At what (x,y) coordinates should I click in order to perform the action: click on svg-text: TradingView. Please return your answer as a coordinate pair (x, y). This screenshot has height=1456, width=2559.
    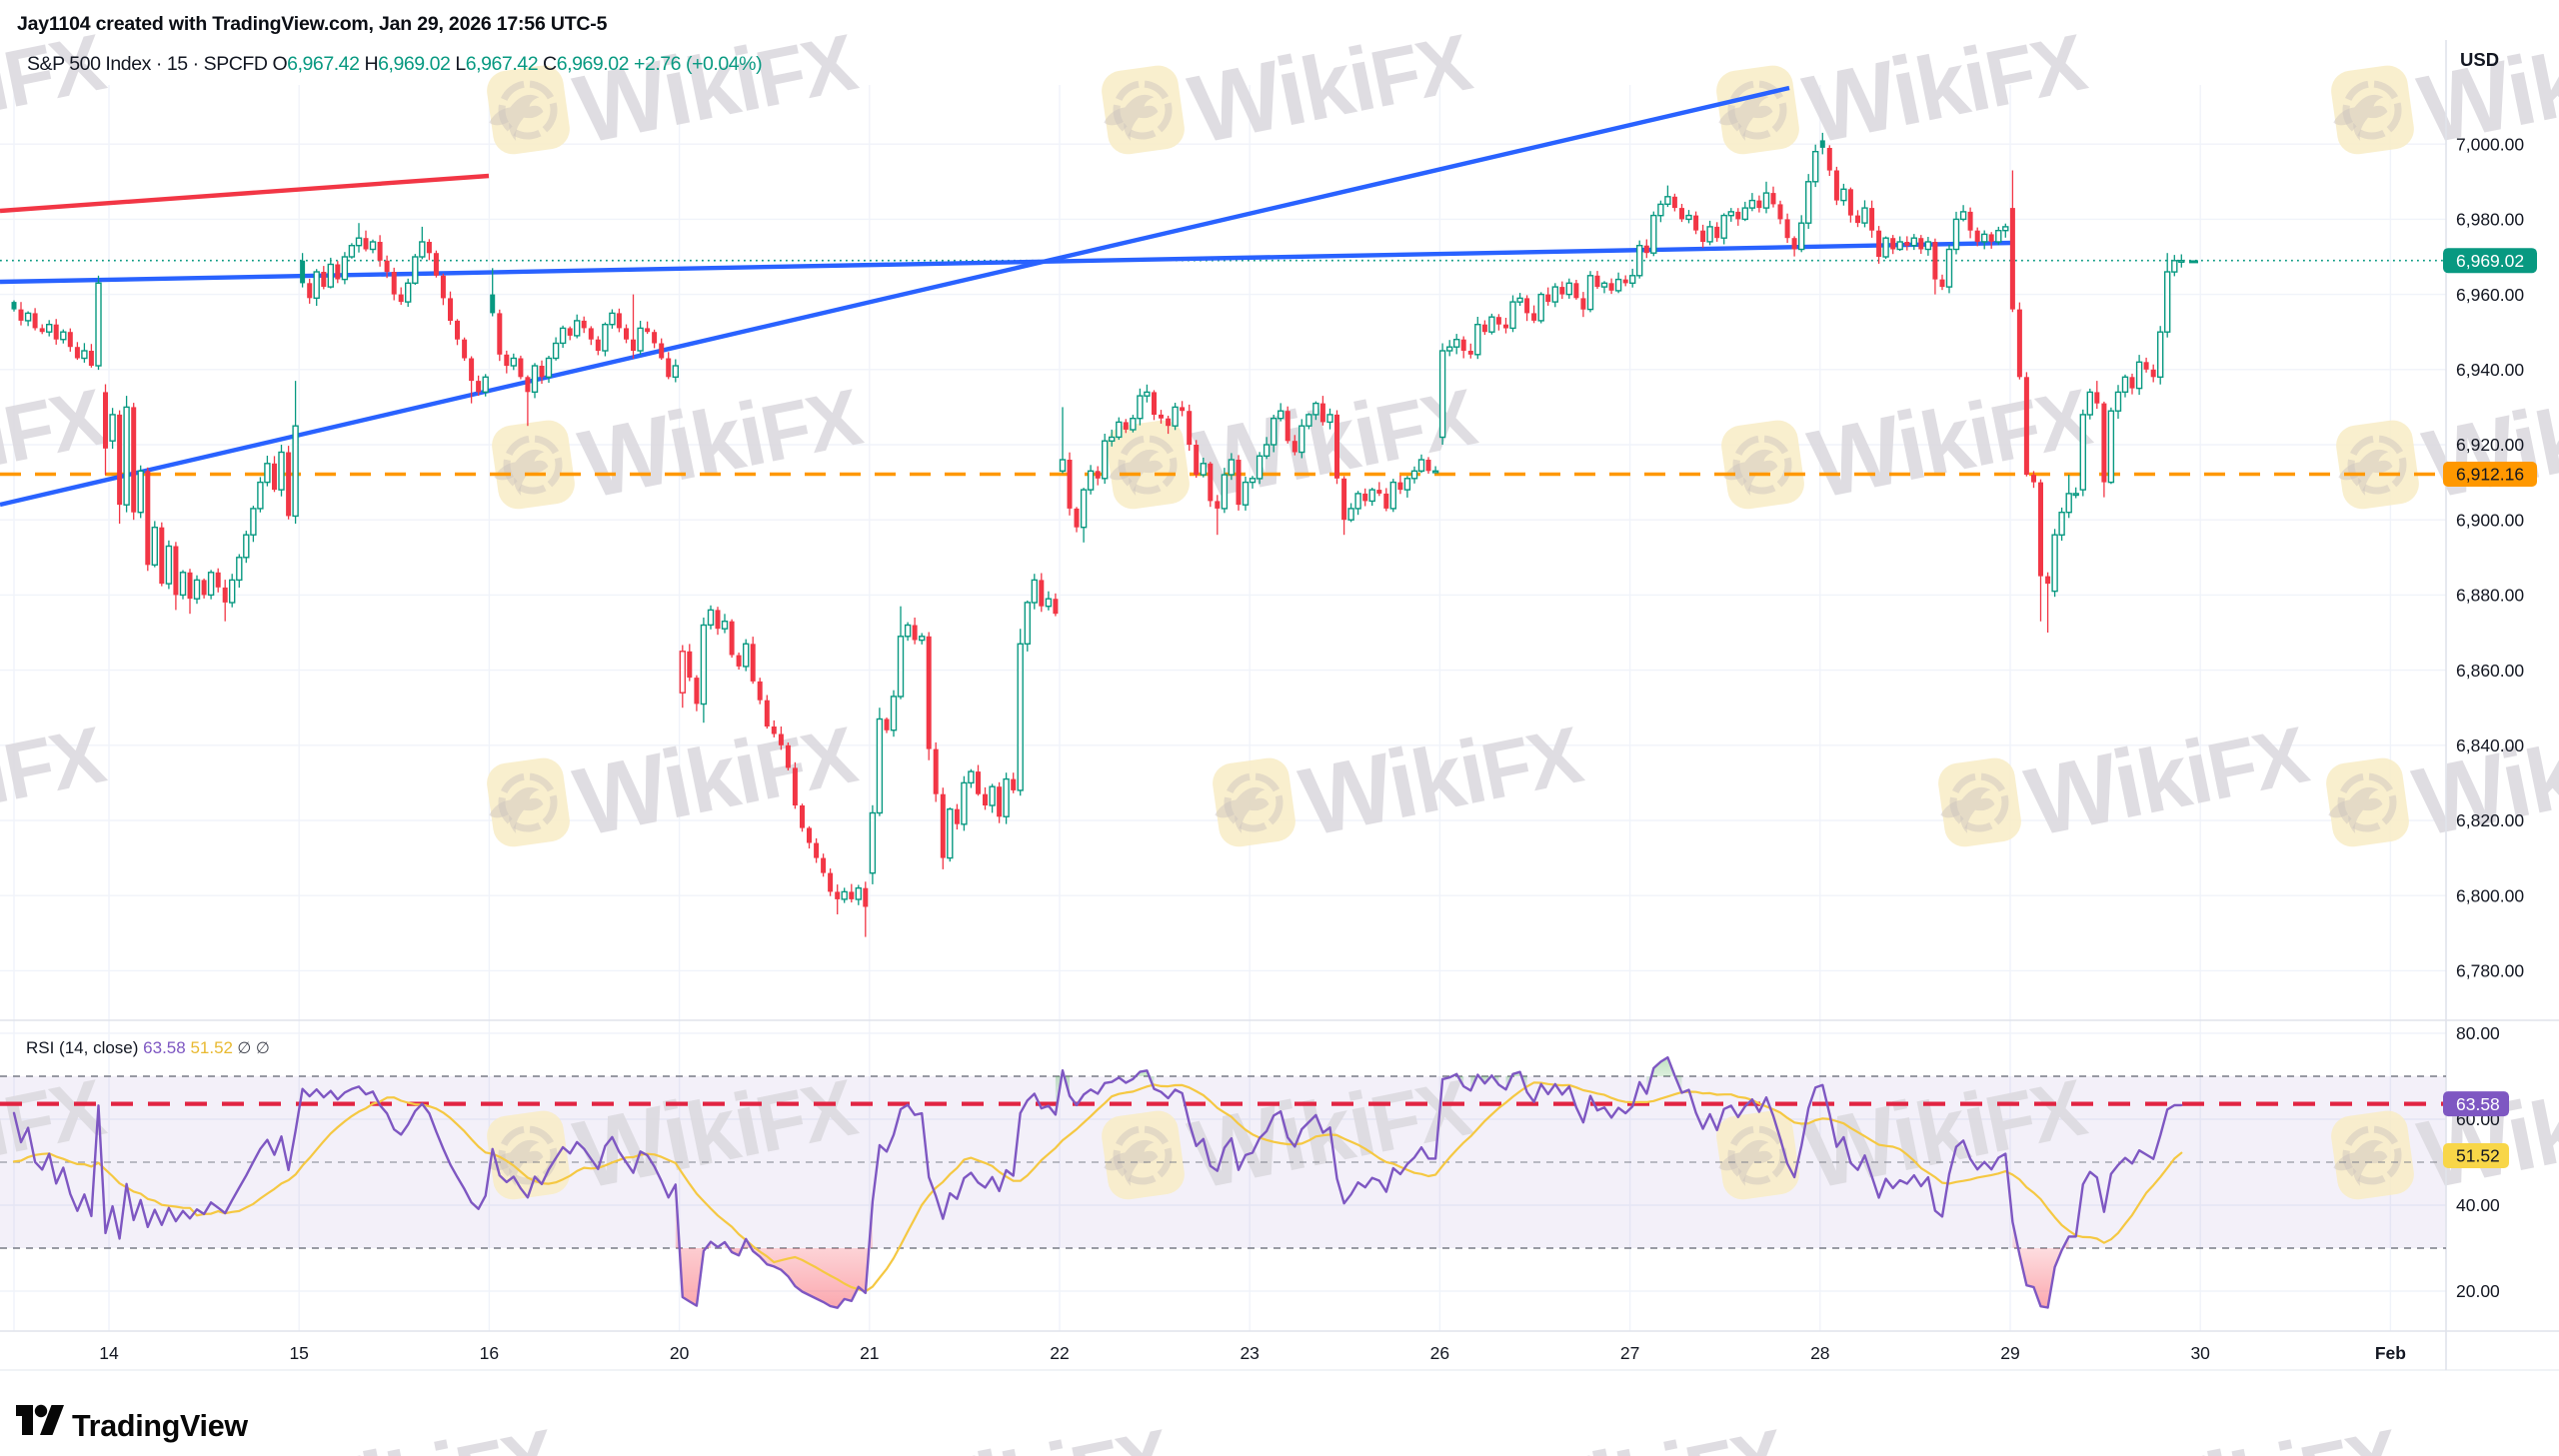
    Looking at the image, I should click on (160, 1426).